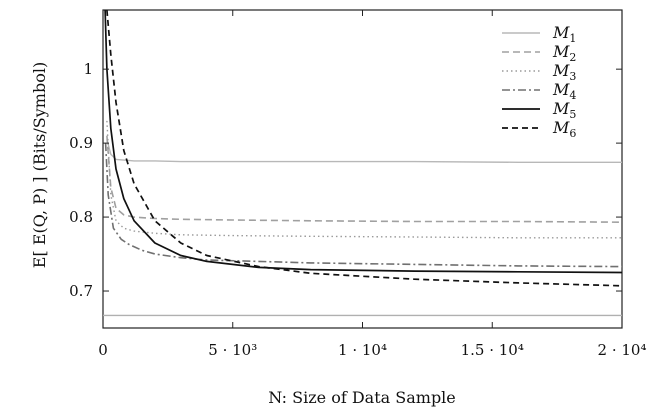  What do you see at coordinates (539, 129) in the screenshot?
I see `legend-item-m6: M6` at bounding box center [539, 129].